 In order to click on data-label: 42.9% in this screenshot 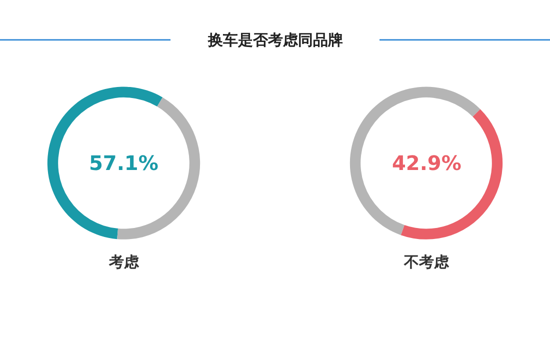, I will do `click(427, 163)`.